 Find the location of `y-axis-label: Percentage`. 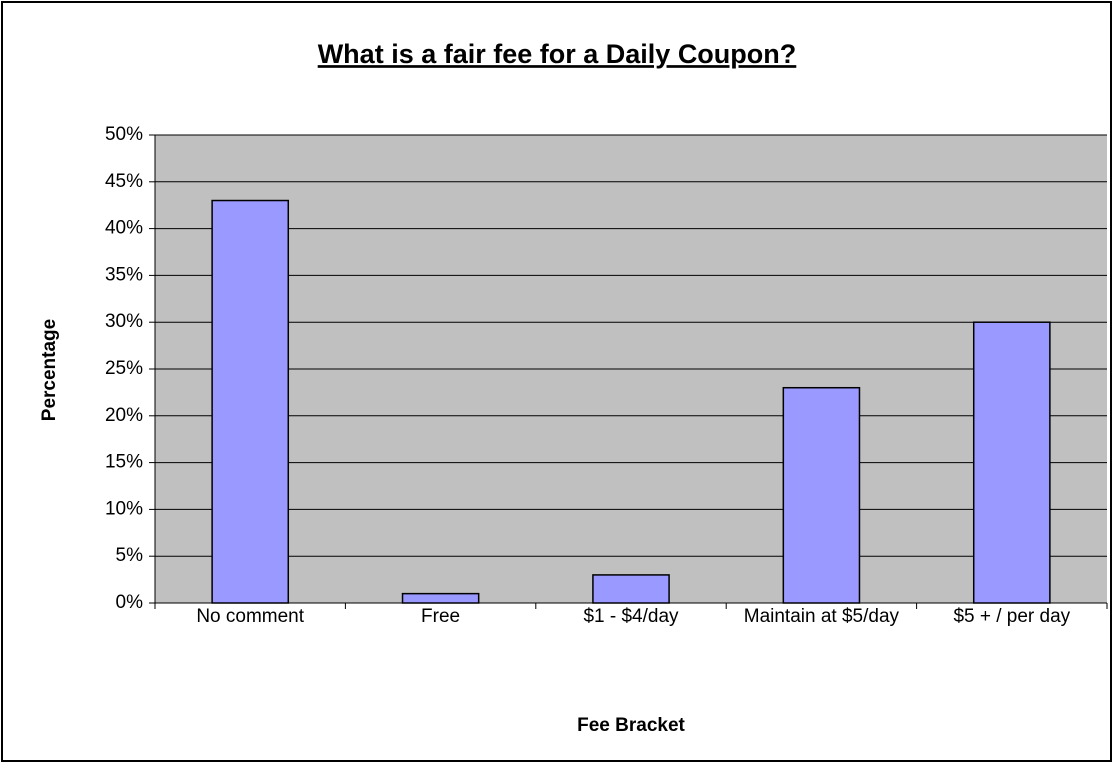

y-axis-label: Percentage is located at coordinates (49, 370).